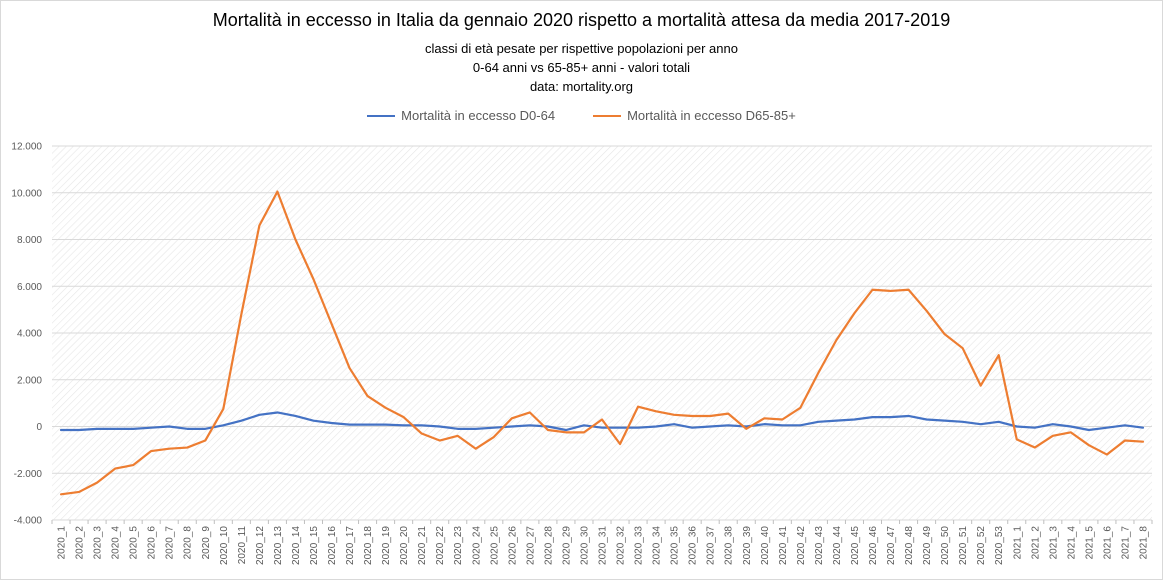  I want to click on x-tick-label: 2020_19, so click(386, 545).